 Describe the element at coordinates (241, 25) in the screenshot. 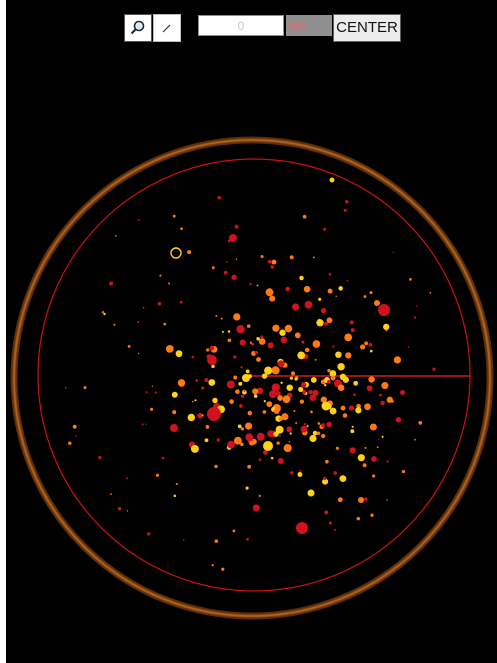

I see `measurement-value-input` at that location.